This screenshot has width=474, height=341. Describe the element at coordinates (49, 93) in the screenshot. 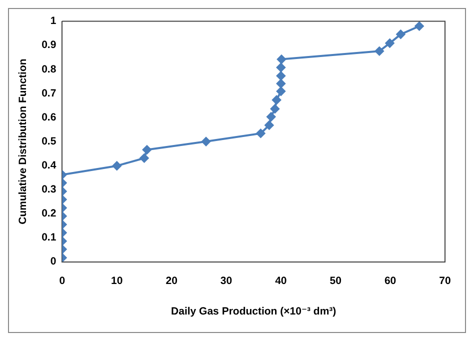

I see `y-tick-label: 0.7` at that location.